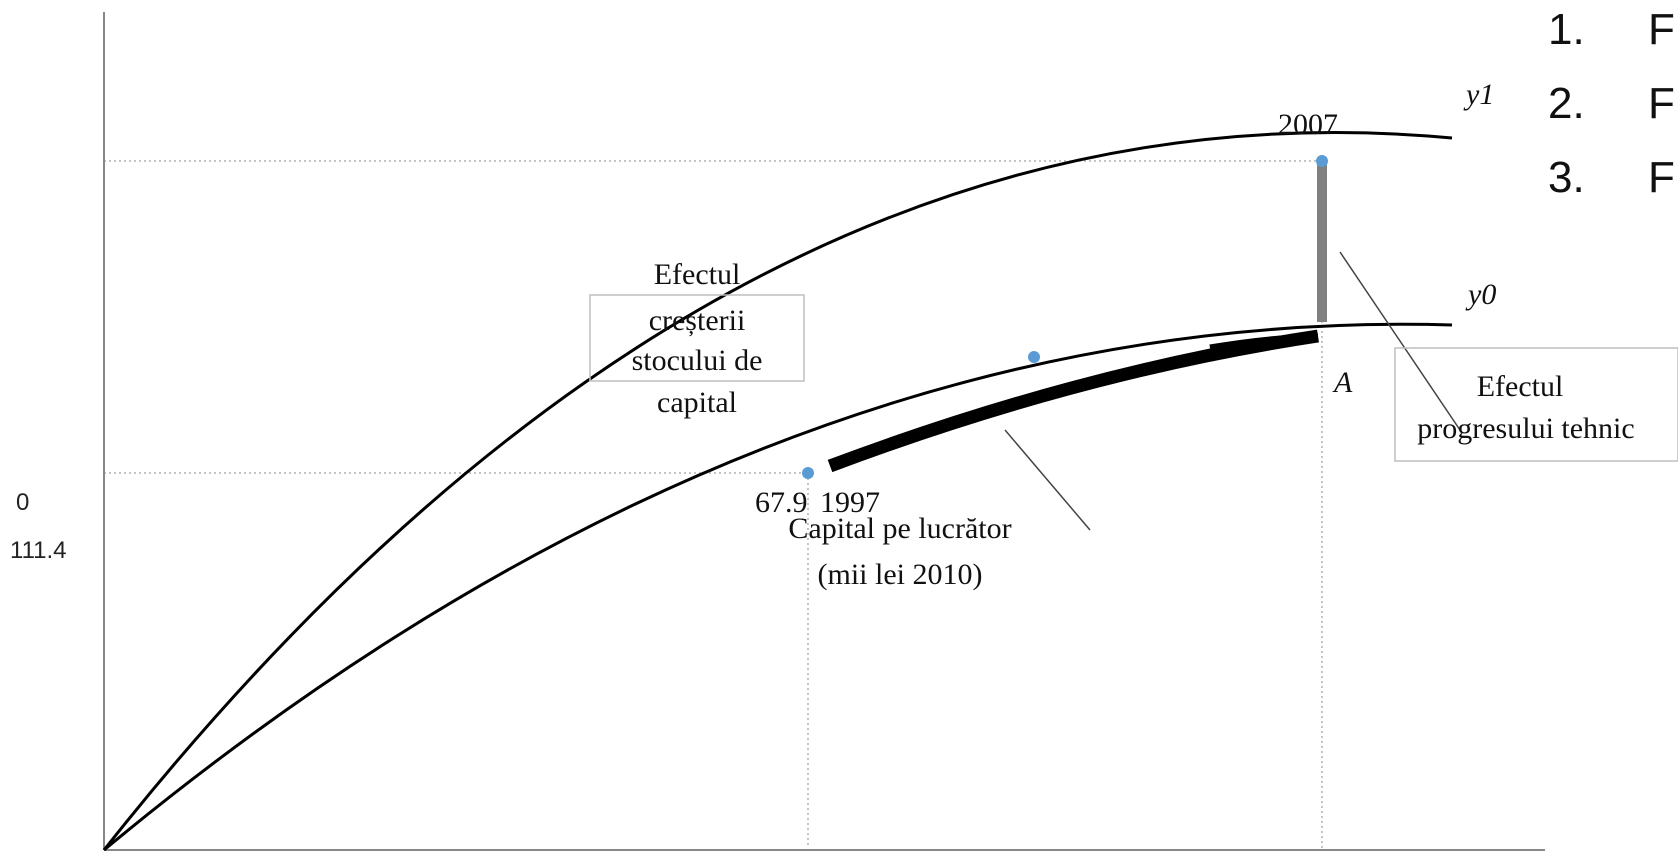  Describe the element at coordinates (1661, 29) in the screenshot. I see `list-item-1-text: F` at that location.